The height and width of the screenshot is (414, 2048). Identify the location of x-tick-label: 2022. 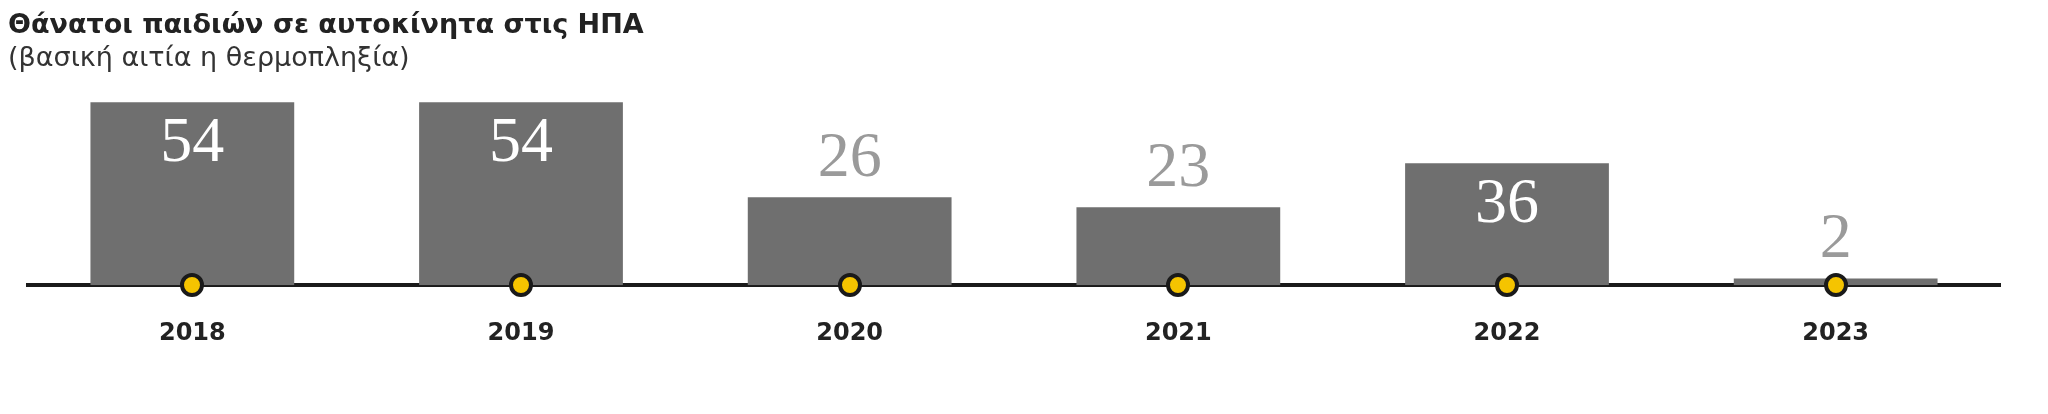
(1507, 331).